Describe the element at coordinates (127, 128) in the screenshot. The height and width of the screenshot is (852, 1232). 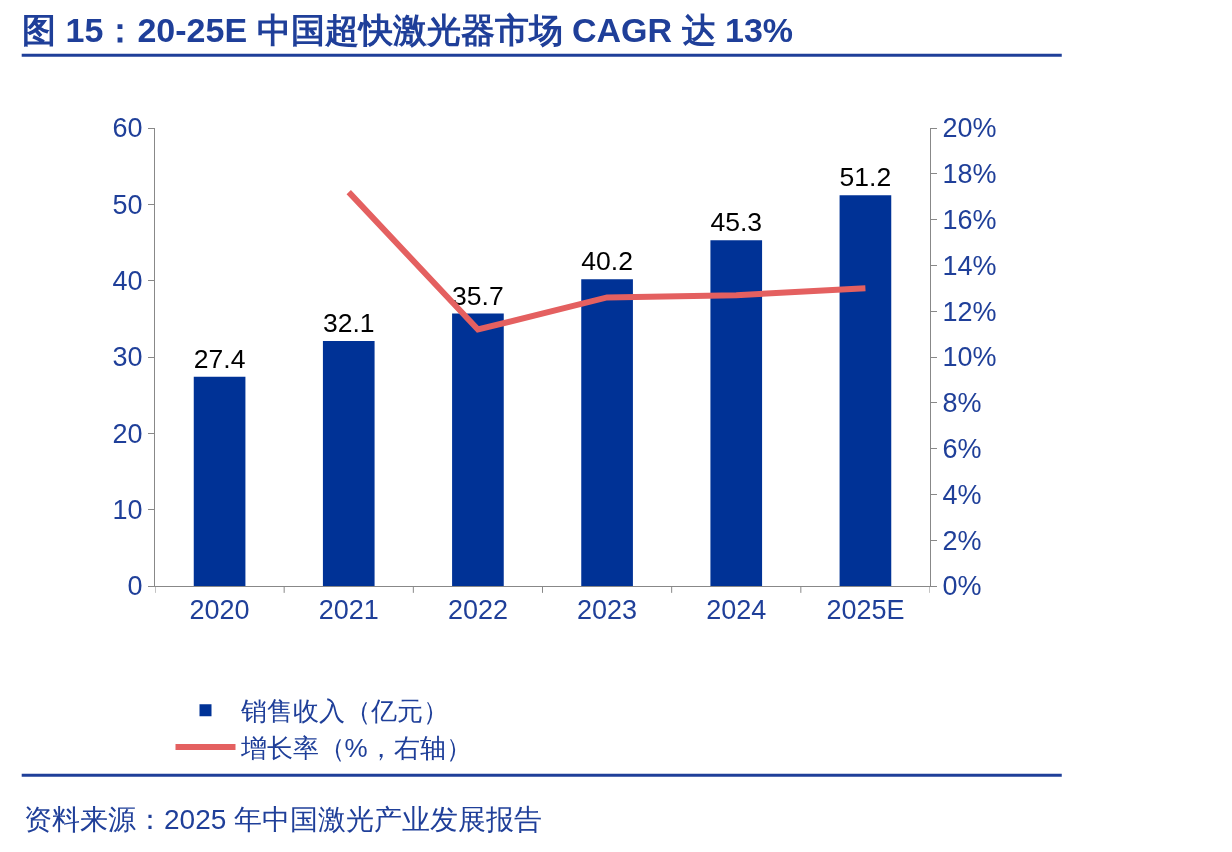
I see `y-tick-label: 60` at that location.